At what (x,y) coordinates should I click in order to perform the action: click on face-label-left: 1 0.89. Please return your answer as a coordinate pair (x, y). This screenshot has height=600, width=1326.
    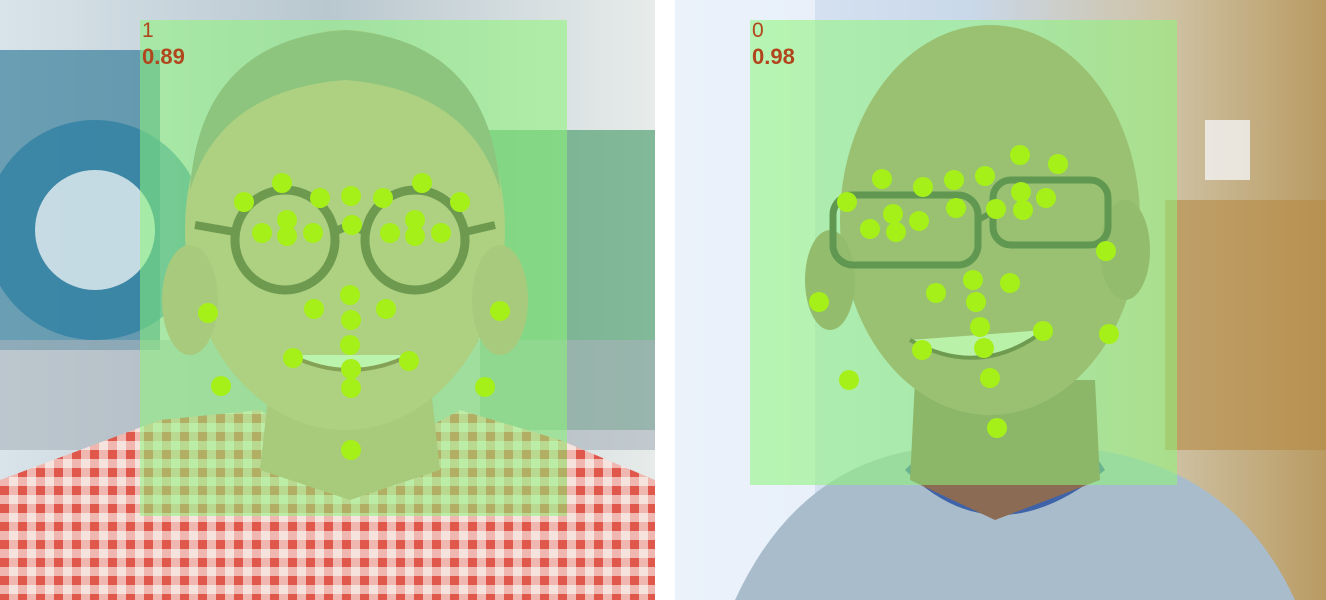
    Looking at the image, I should click on (163, 46).